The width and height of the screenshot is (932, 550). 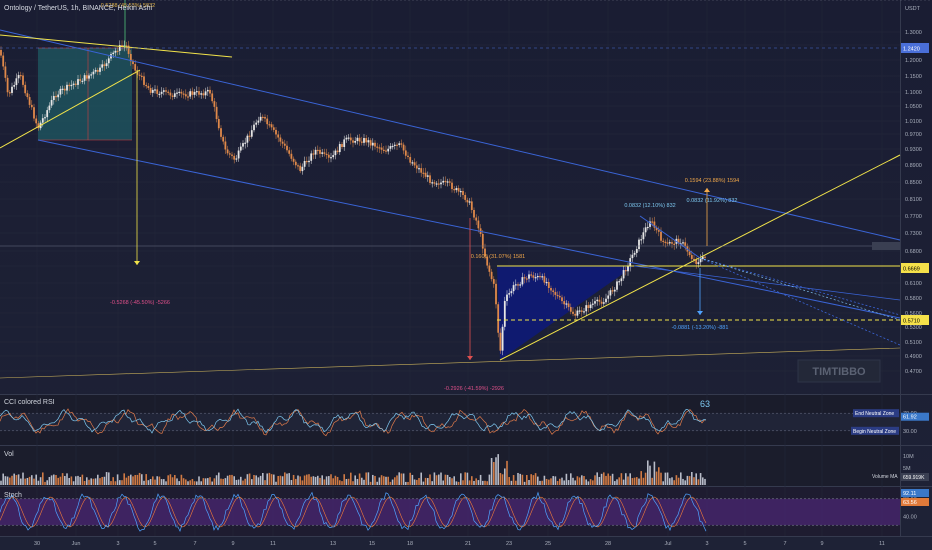 I want to click on stoch-k-tag, so click(x=915, y=493).